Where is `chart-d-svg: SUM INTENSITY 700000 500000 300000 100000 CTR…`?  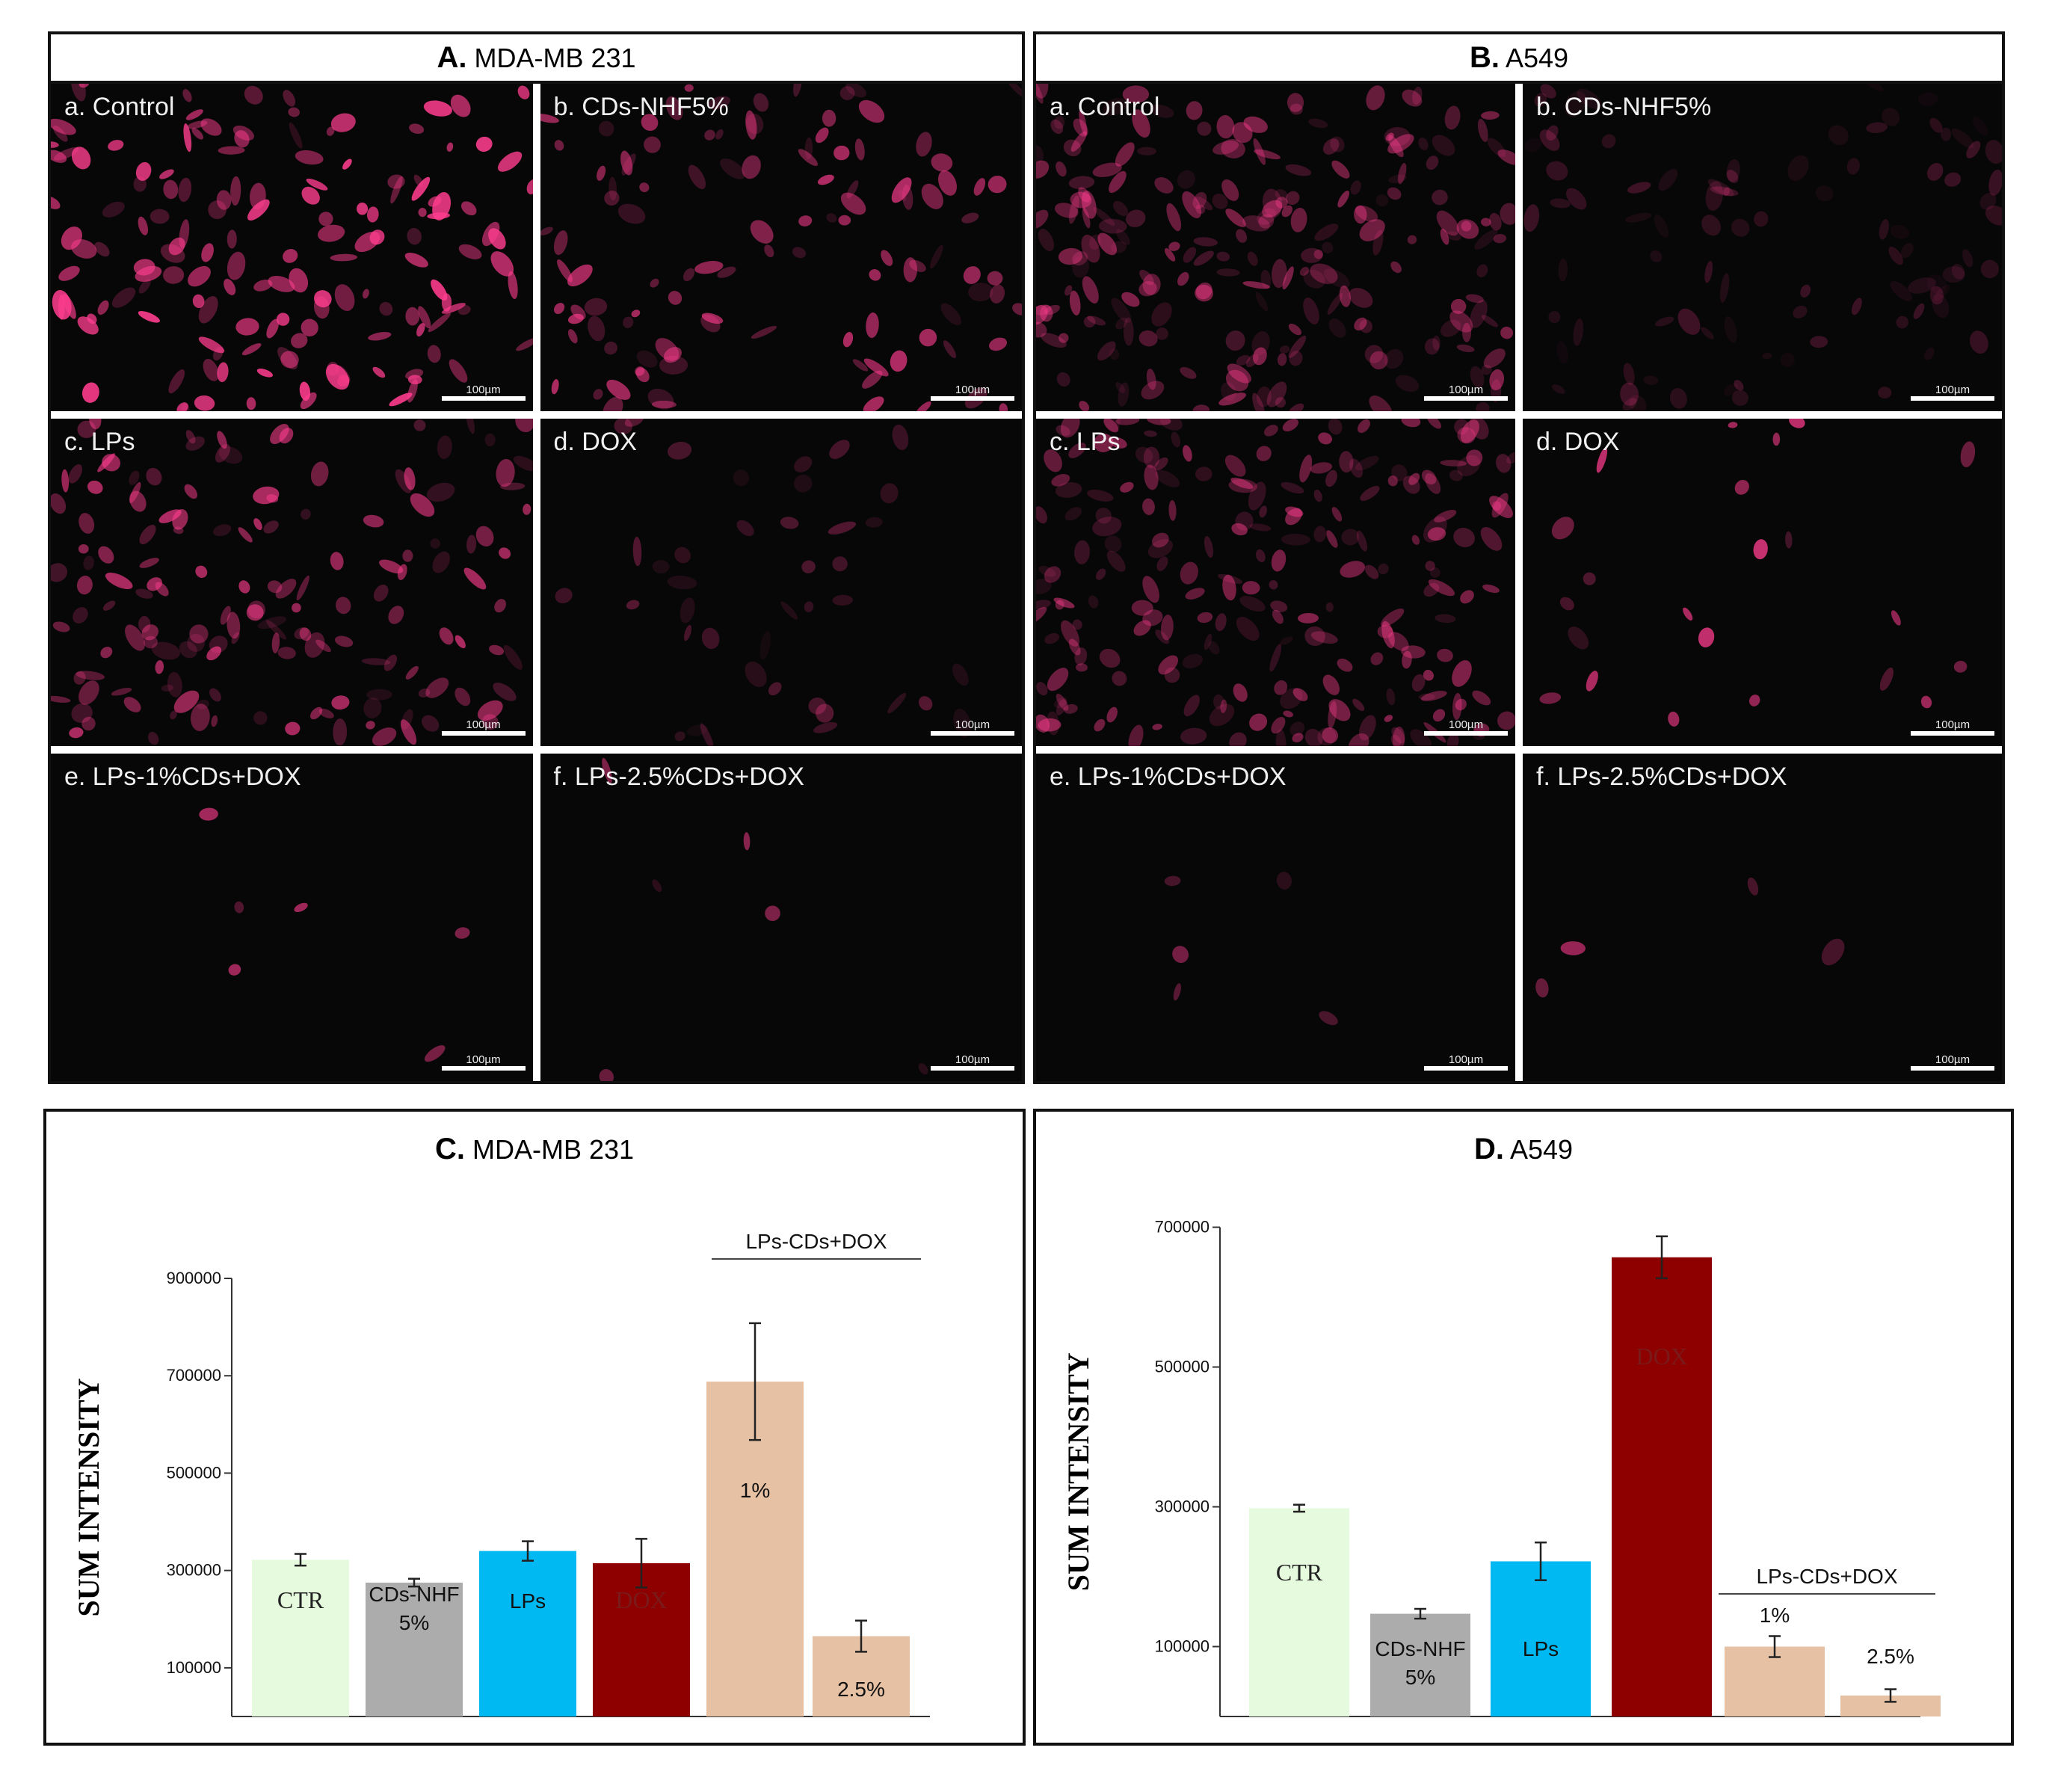 chart-d-svg: SUM INTENSITY 700000 500000 300000 100000 CTR… is located at coordinates (1501, 1467).